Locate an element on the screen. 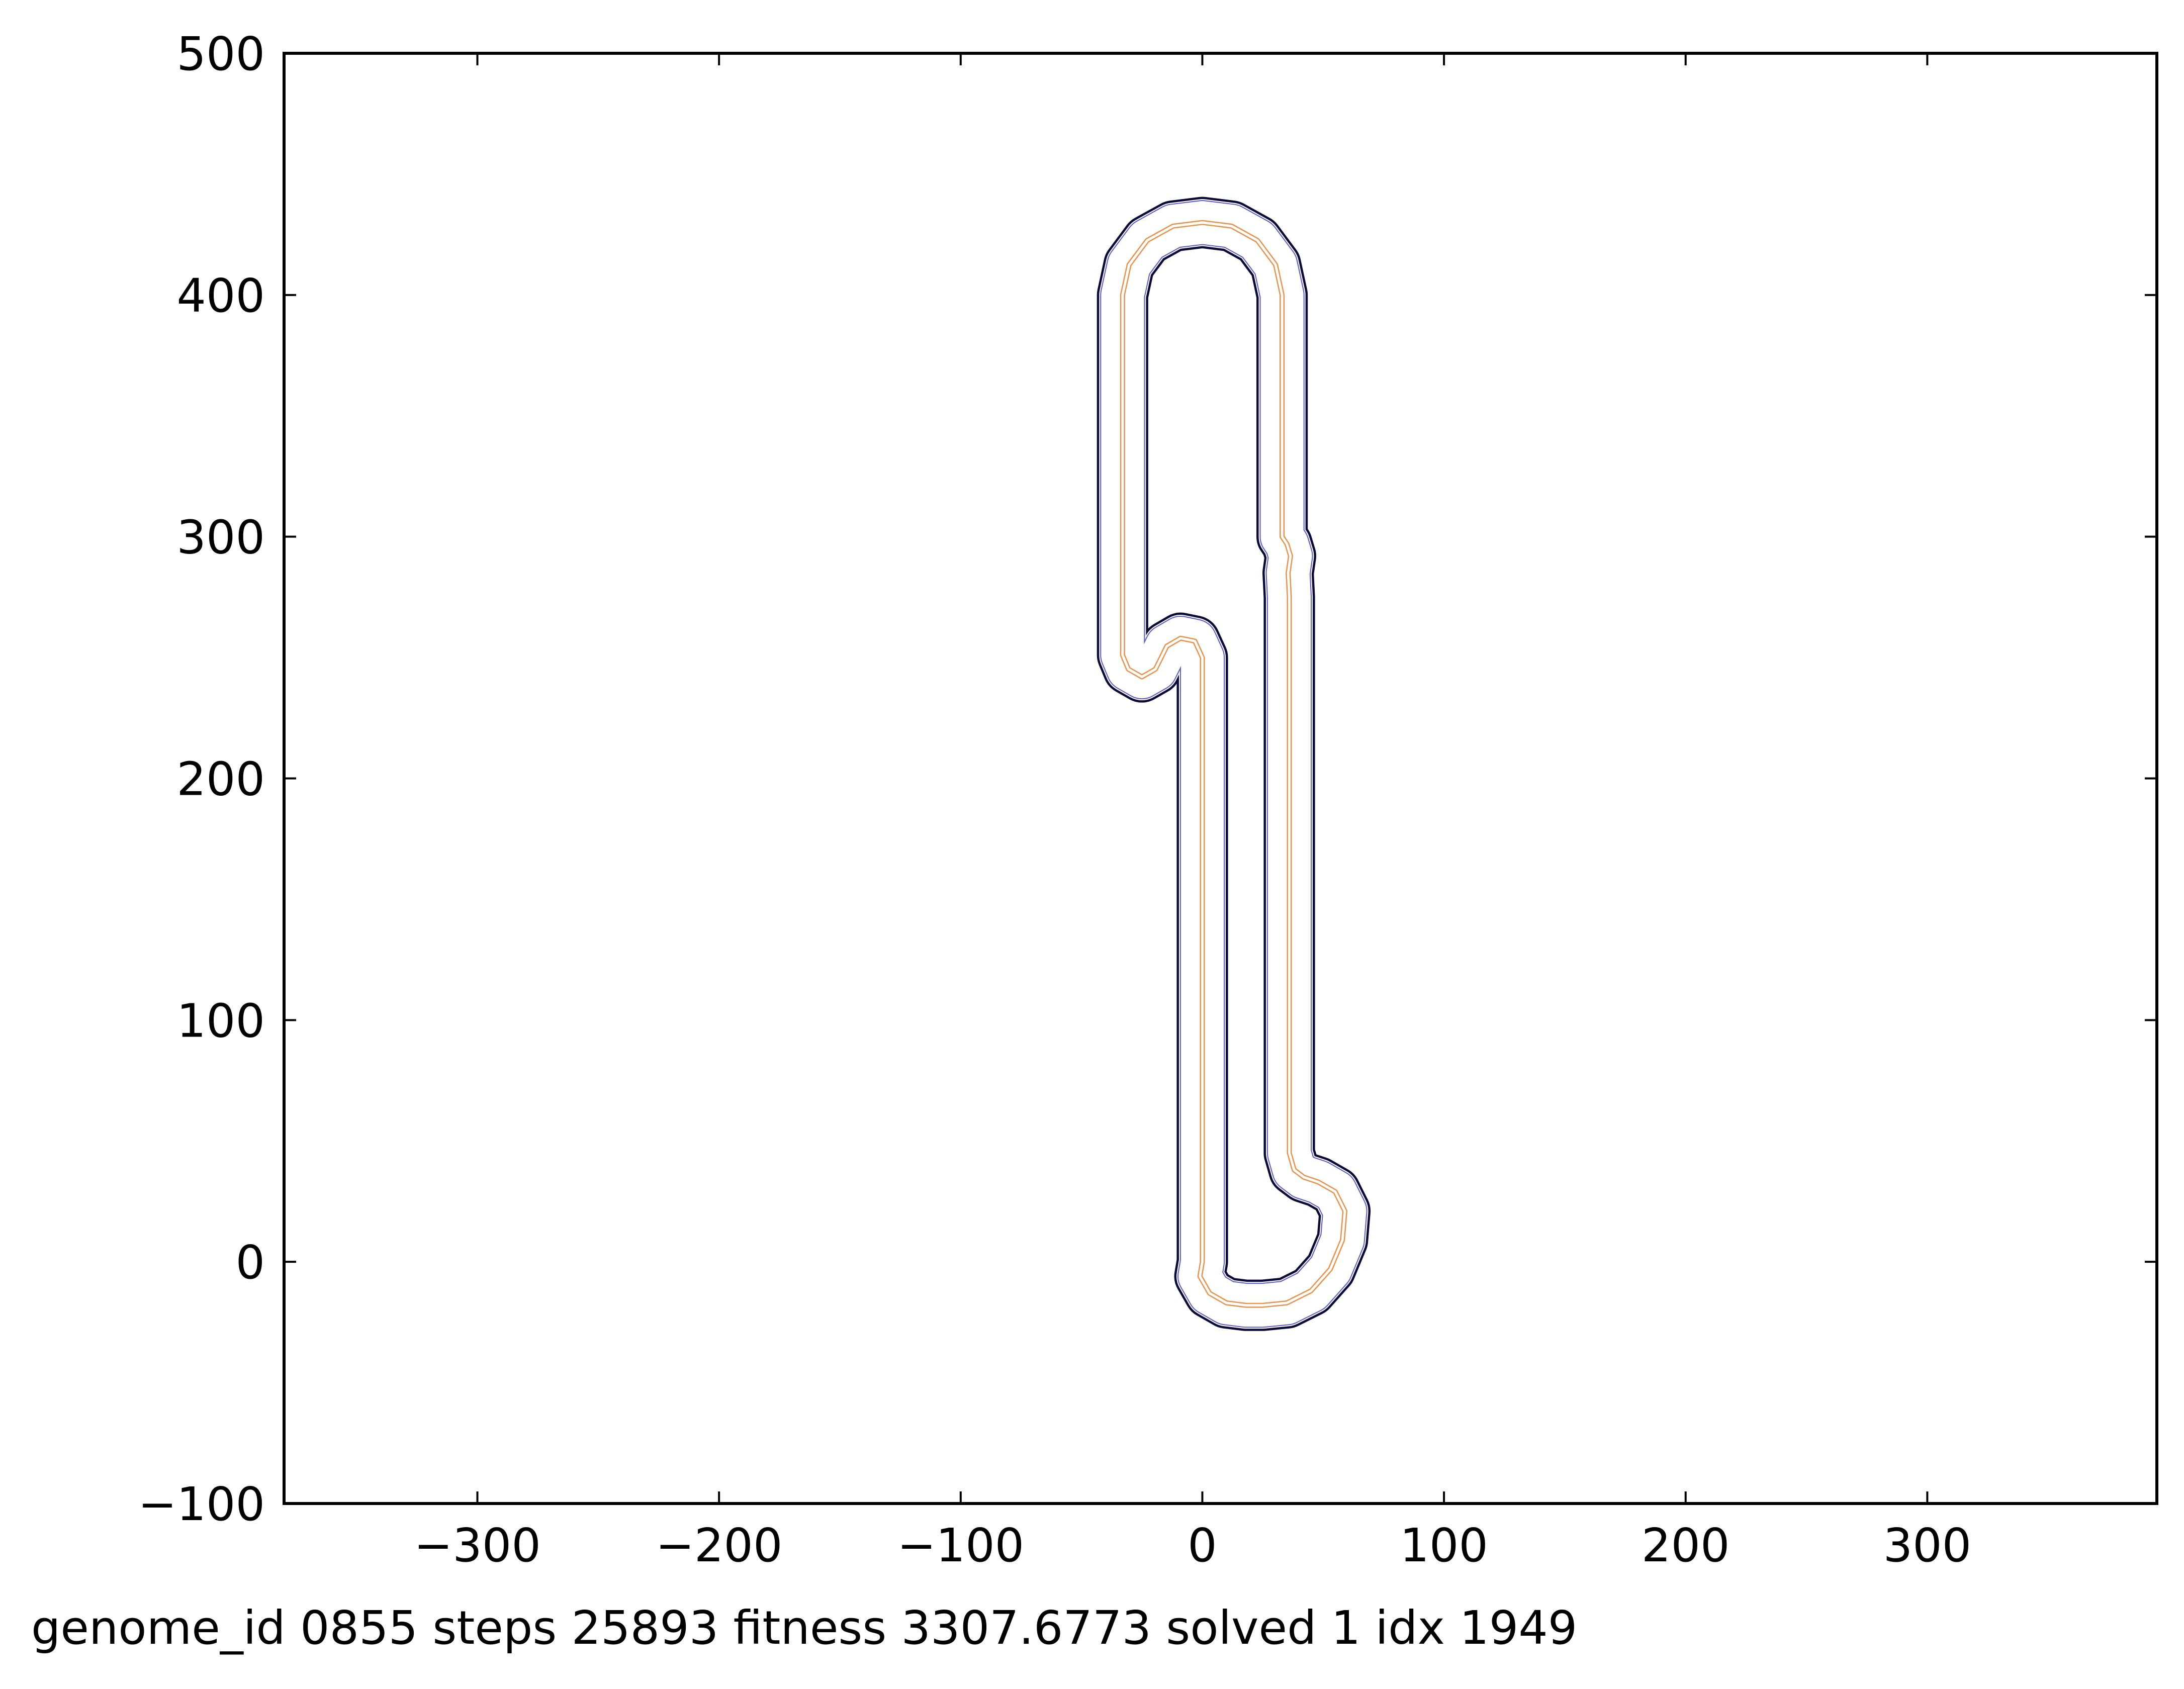 The width and height of the screenshot is (2184, 1689). track-path is located at coordinates (1234, 764).